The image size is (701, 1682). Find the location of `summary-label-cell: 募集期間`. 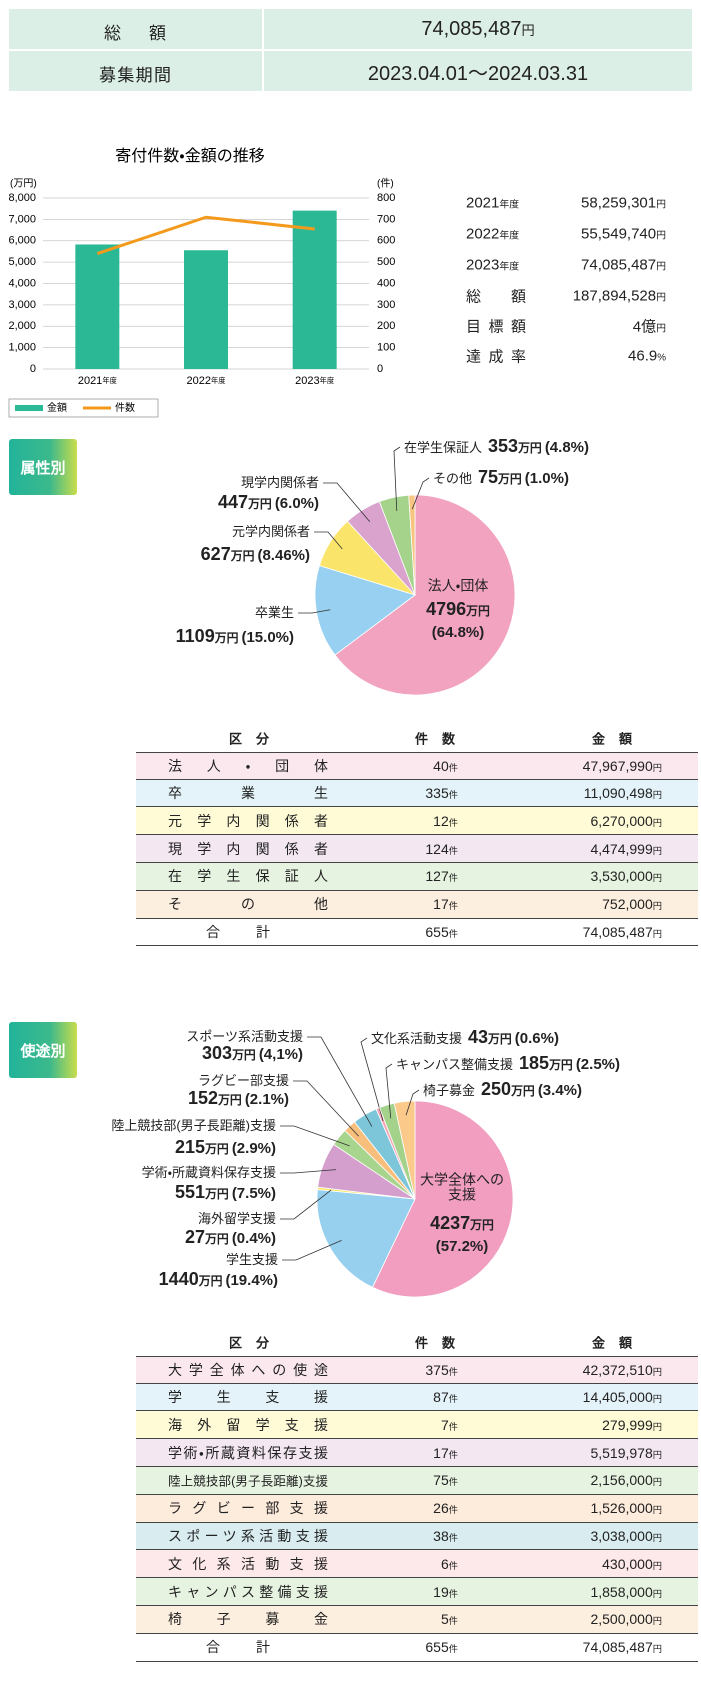

summary-label-cell: 募集期間 is located at coordinates (135, 71).